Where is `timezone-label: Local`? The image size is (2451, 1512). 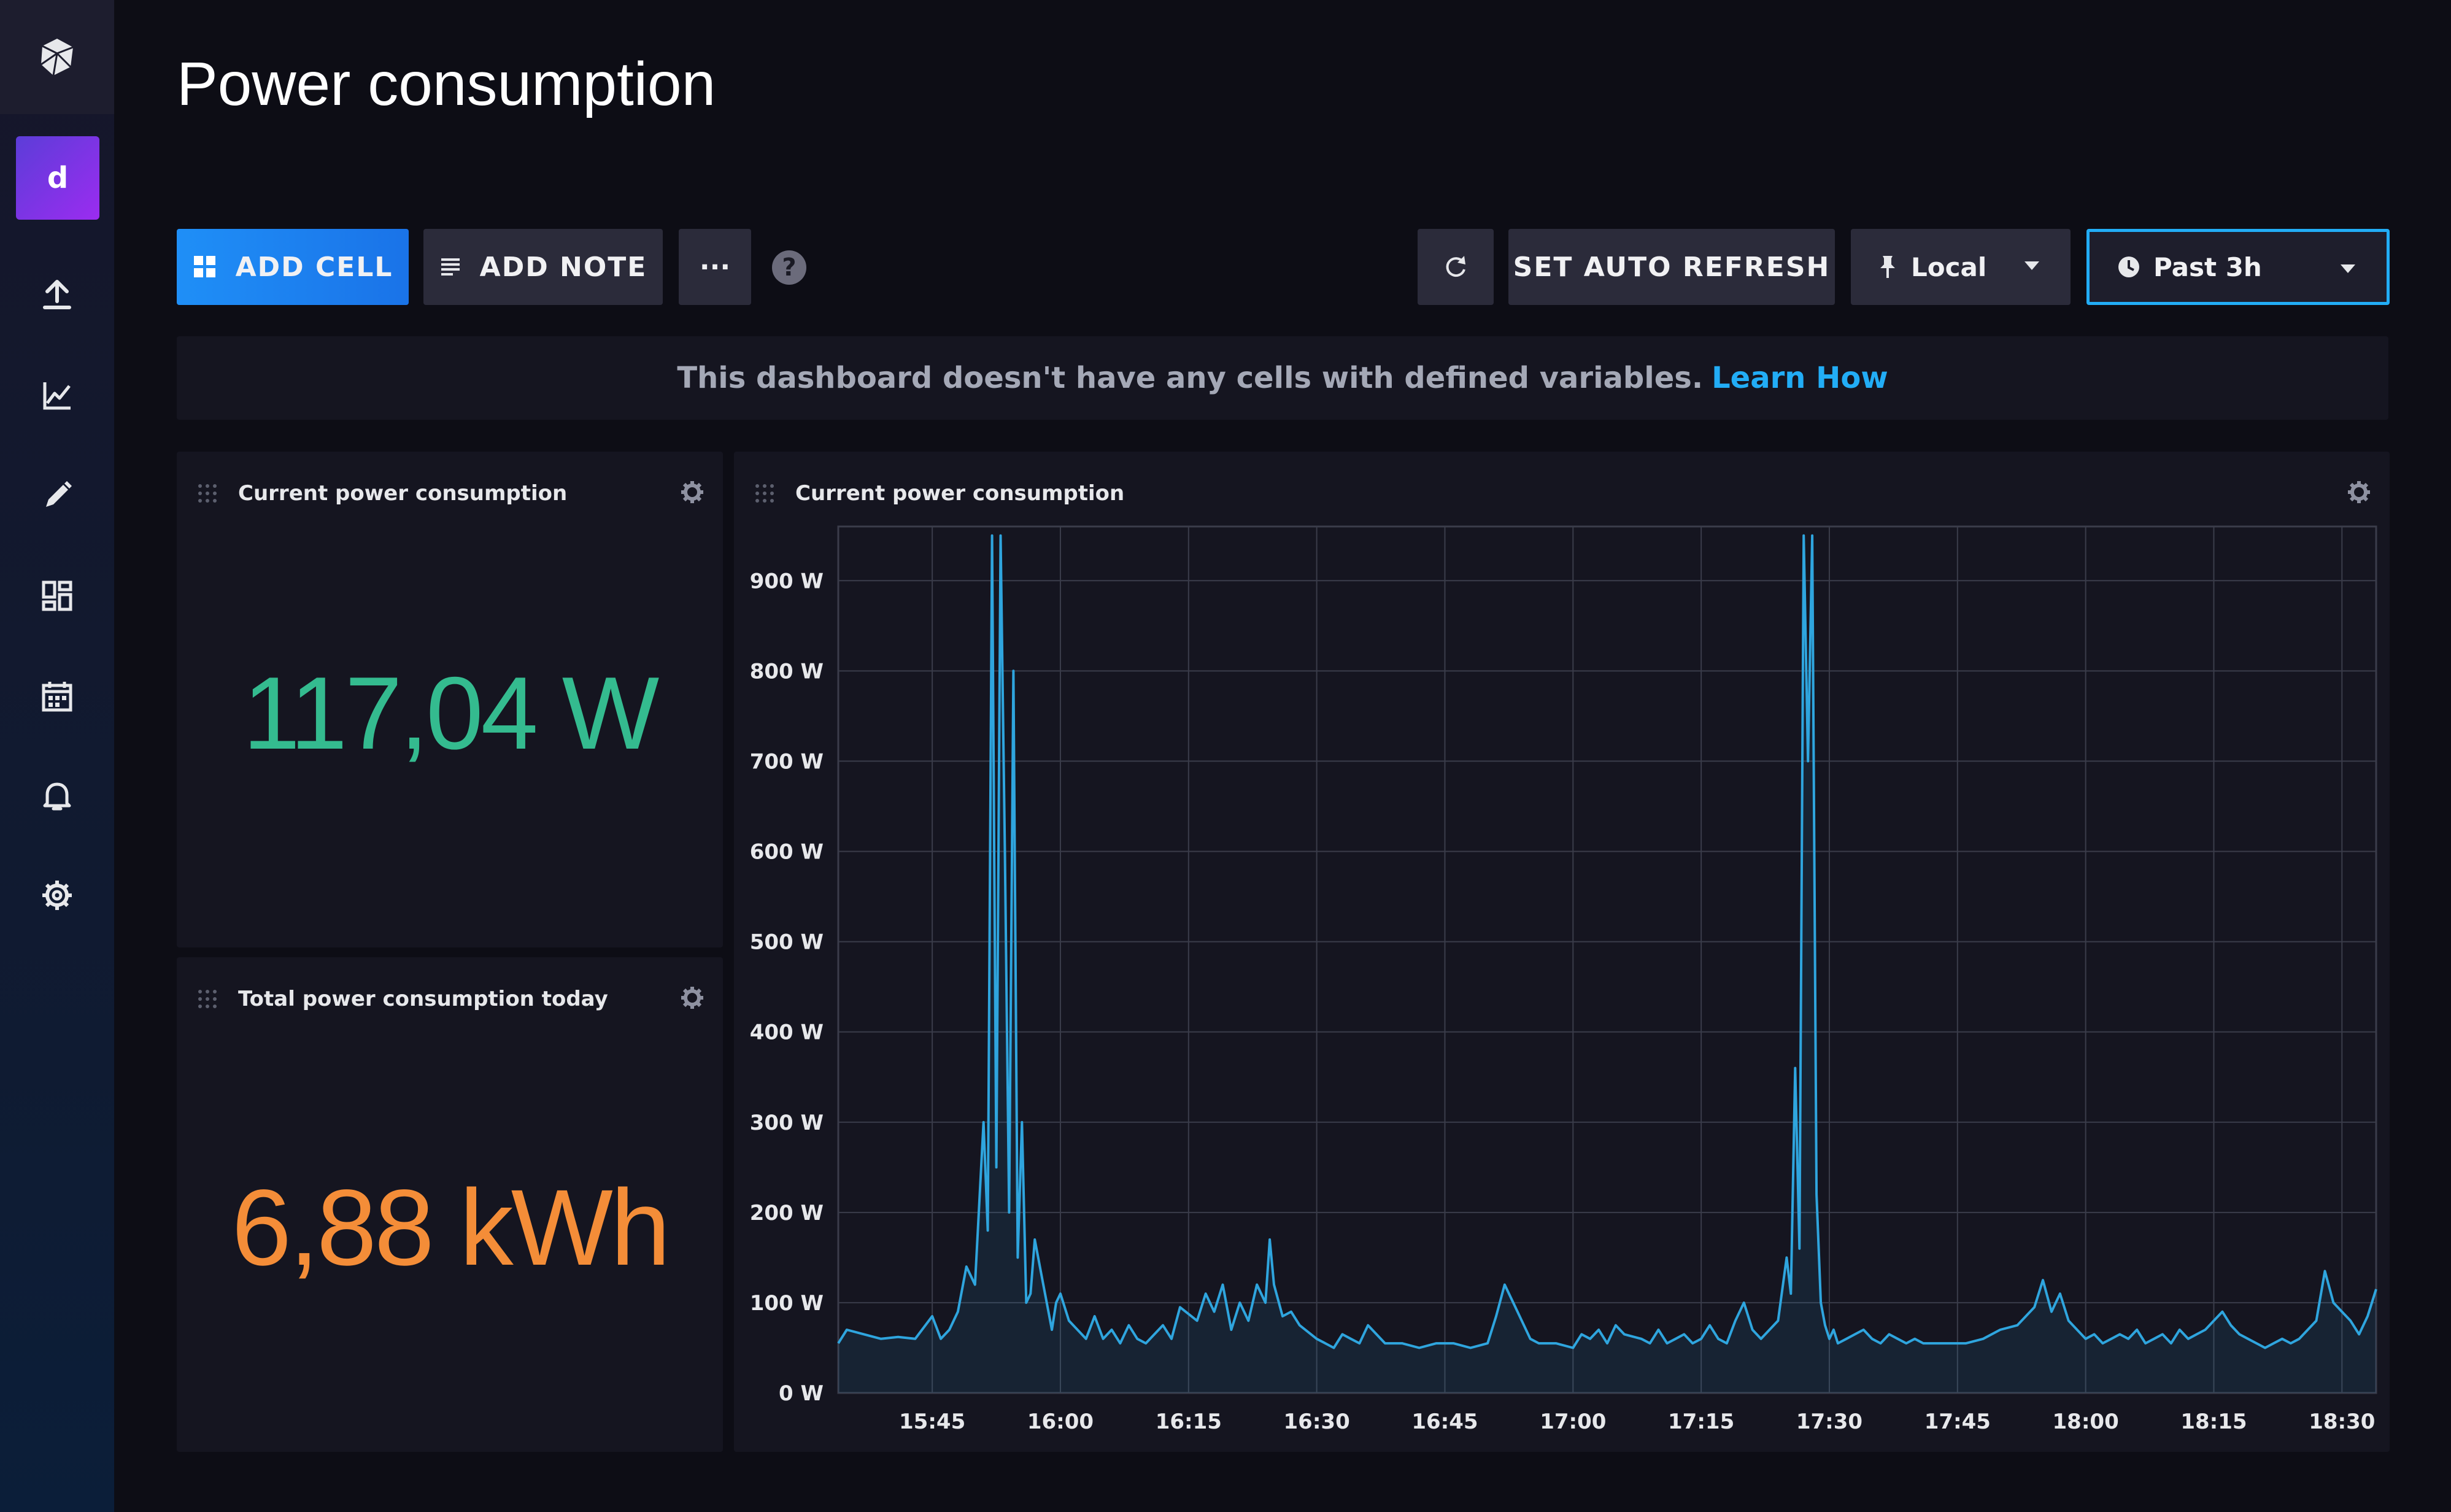
timezone-label: Local is located at coordinates (1949, 267).